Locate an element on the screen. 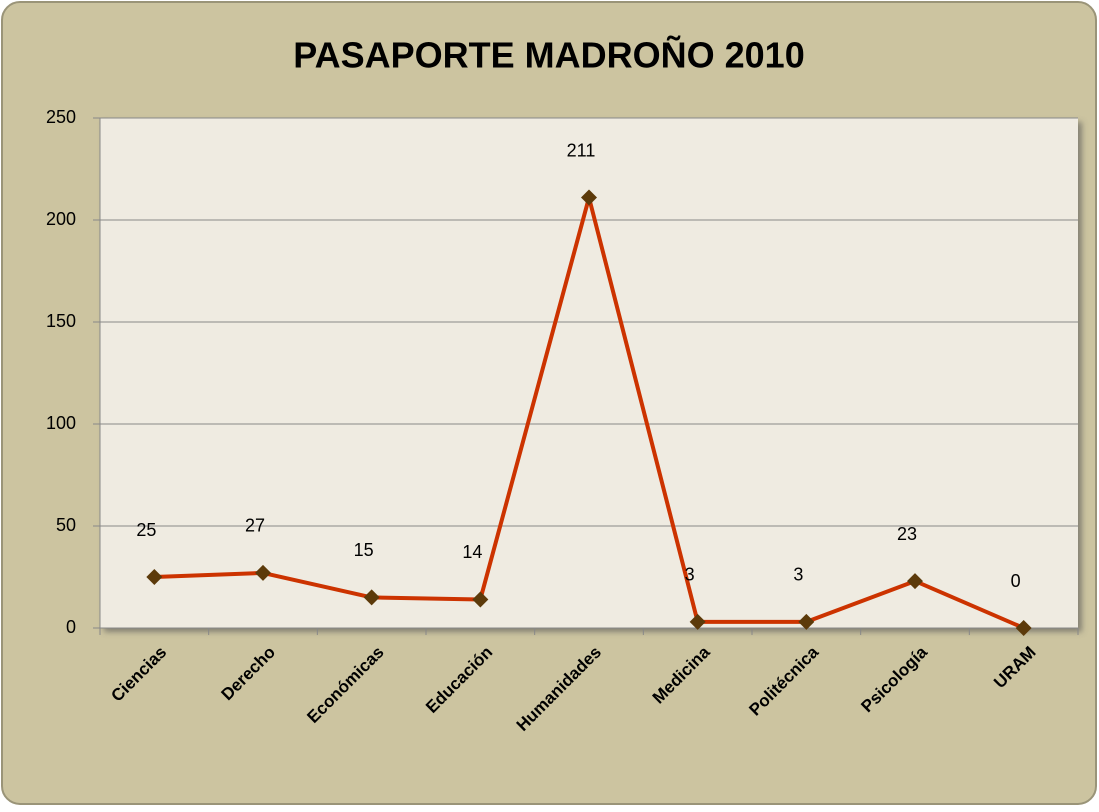 This screenshot has width=1099, height=812. y-tick-label: 50 is located at coordinates (66, 525).